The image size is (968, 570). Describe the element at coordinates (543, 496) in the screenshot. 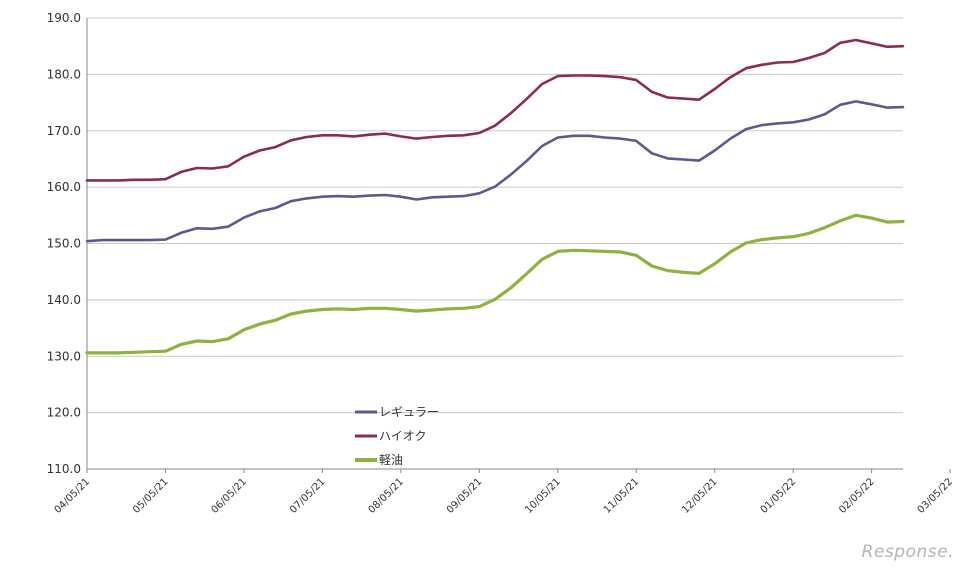

I see `x-tick-label: 10/05/21` at that location.